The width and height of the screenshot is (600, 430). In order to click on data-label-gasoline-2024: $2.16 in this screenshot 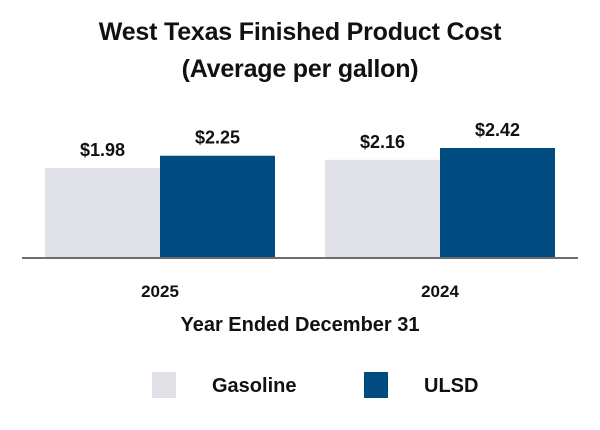, I will do `click(382, 142)`.